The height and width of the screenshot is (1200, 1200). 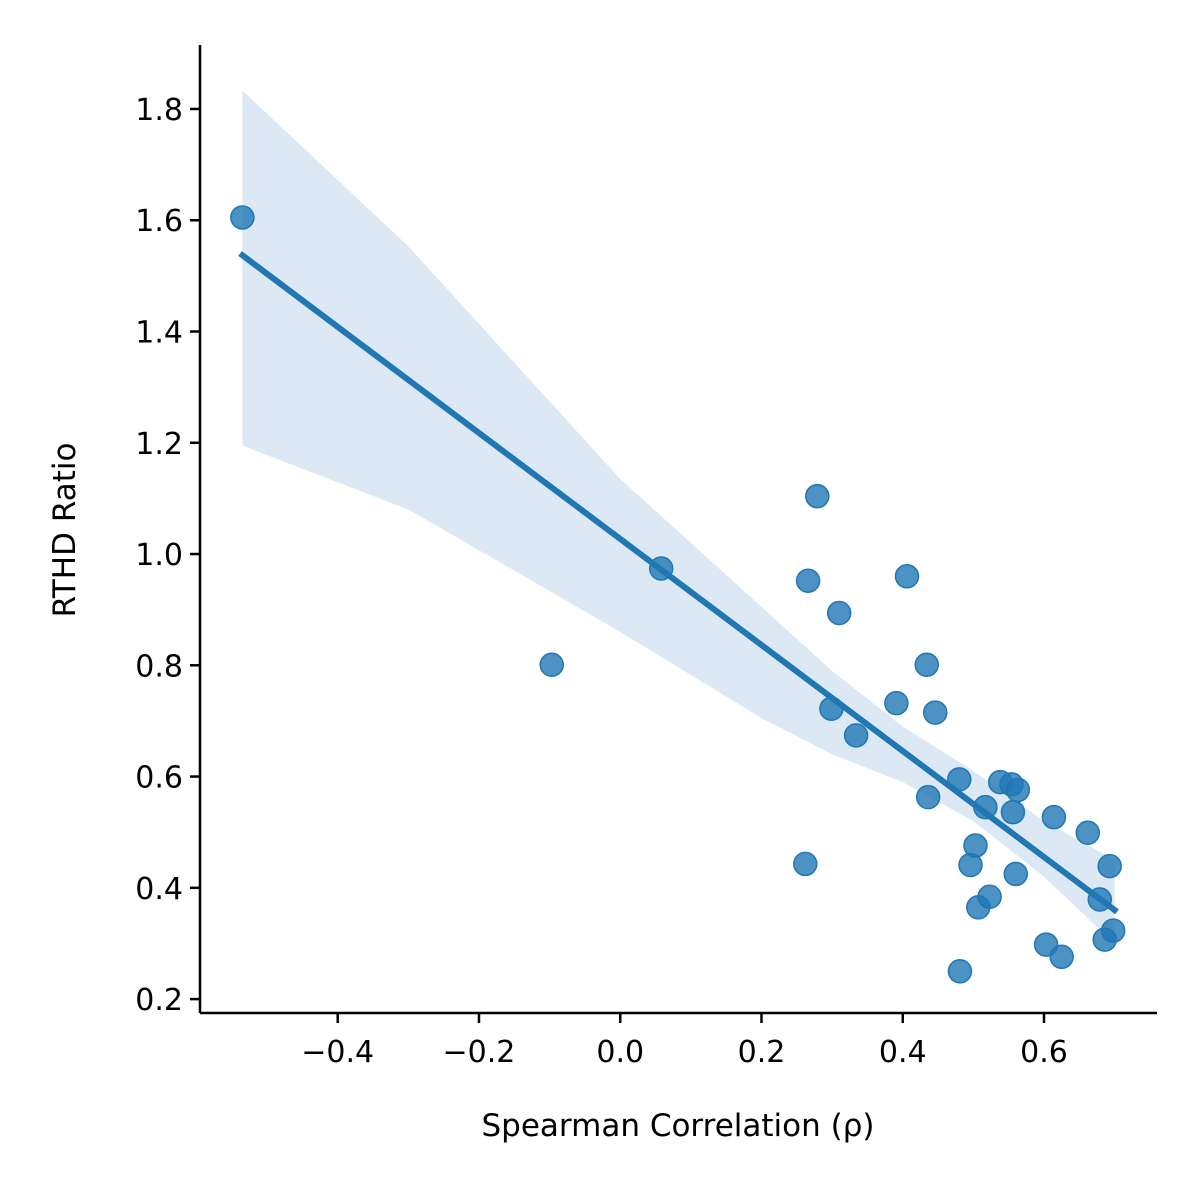 I want to click on y-tick-label: 1.0, so click(x=159, y=555).